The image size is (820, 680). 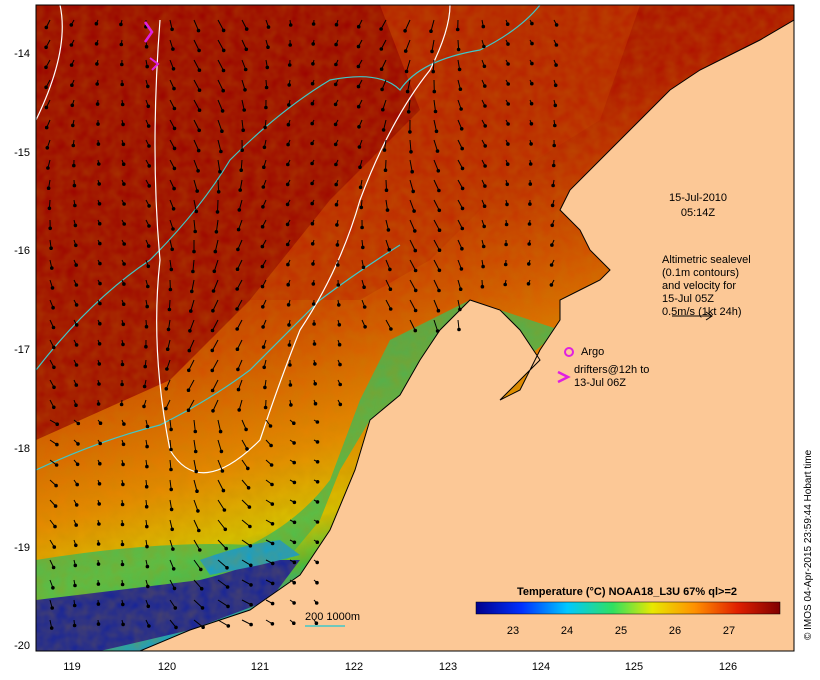 What do you see at coordinates (729, 631) in the screenshot?
I see `colorbar-tick: 27` at bounding box center [729, 631].